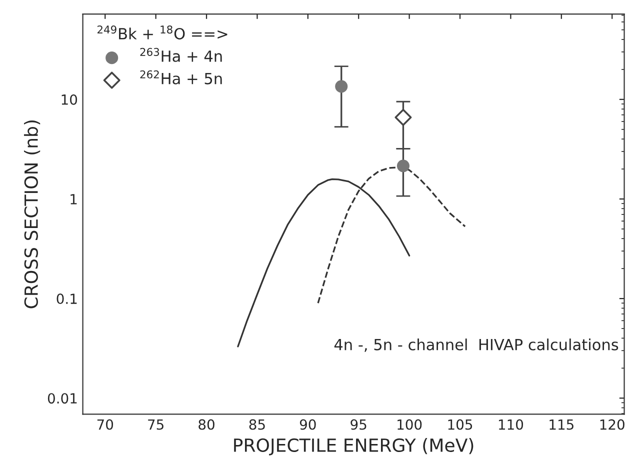 The image size is (637, 468). Describe the element at coordinates (105, 424) in the screenshot. I see `x-tick-label: 70` at that location.